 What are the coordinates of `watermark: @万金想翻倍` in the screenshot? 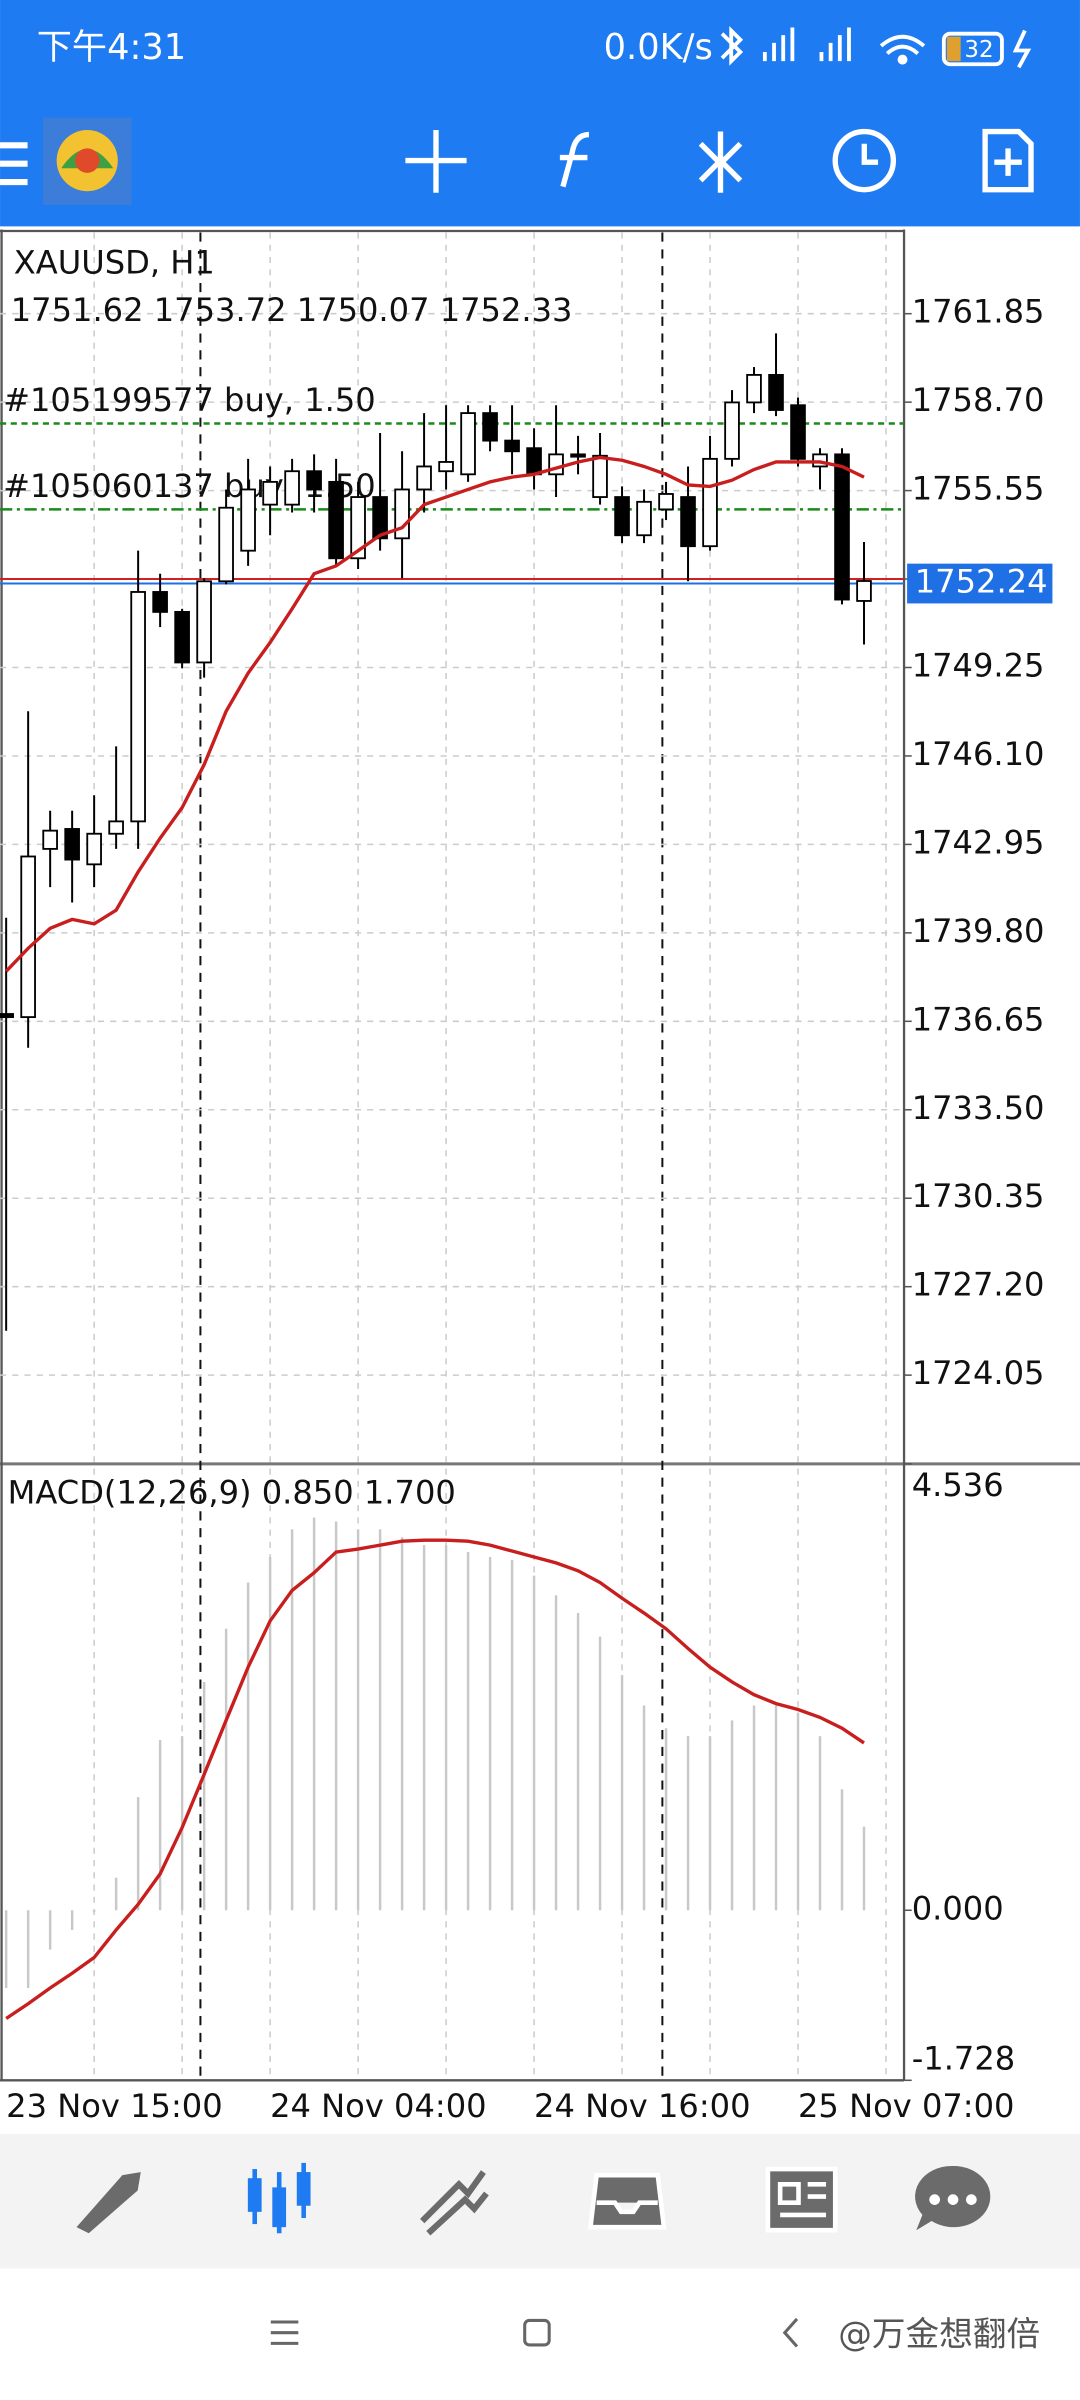 It's located at (939, 2333).